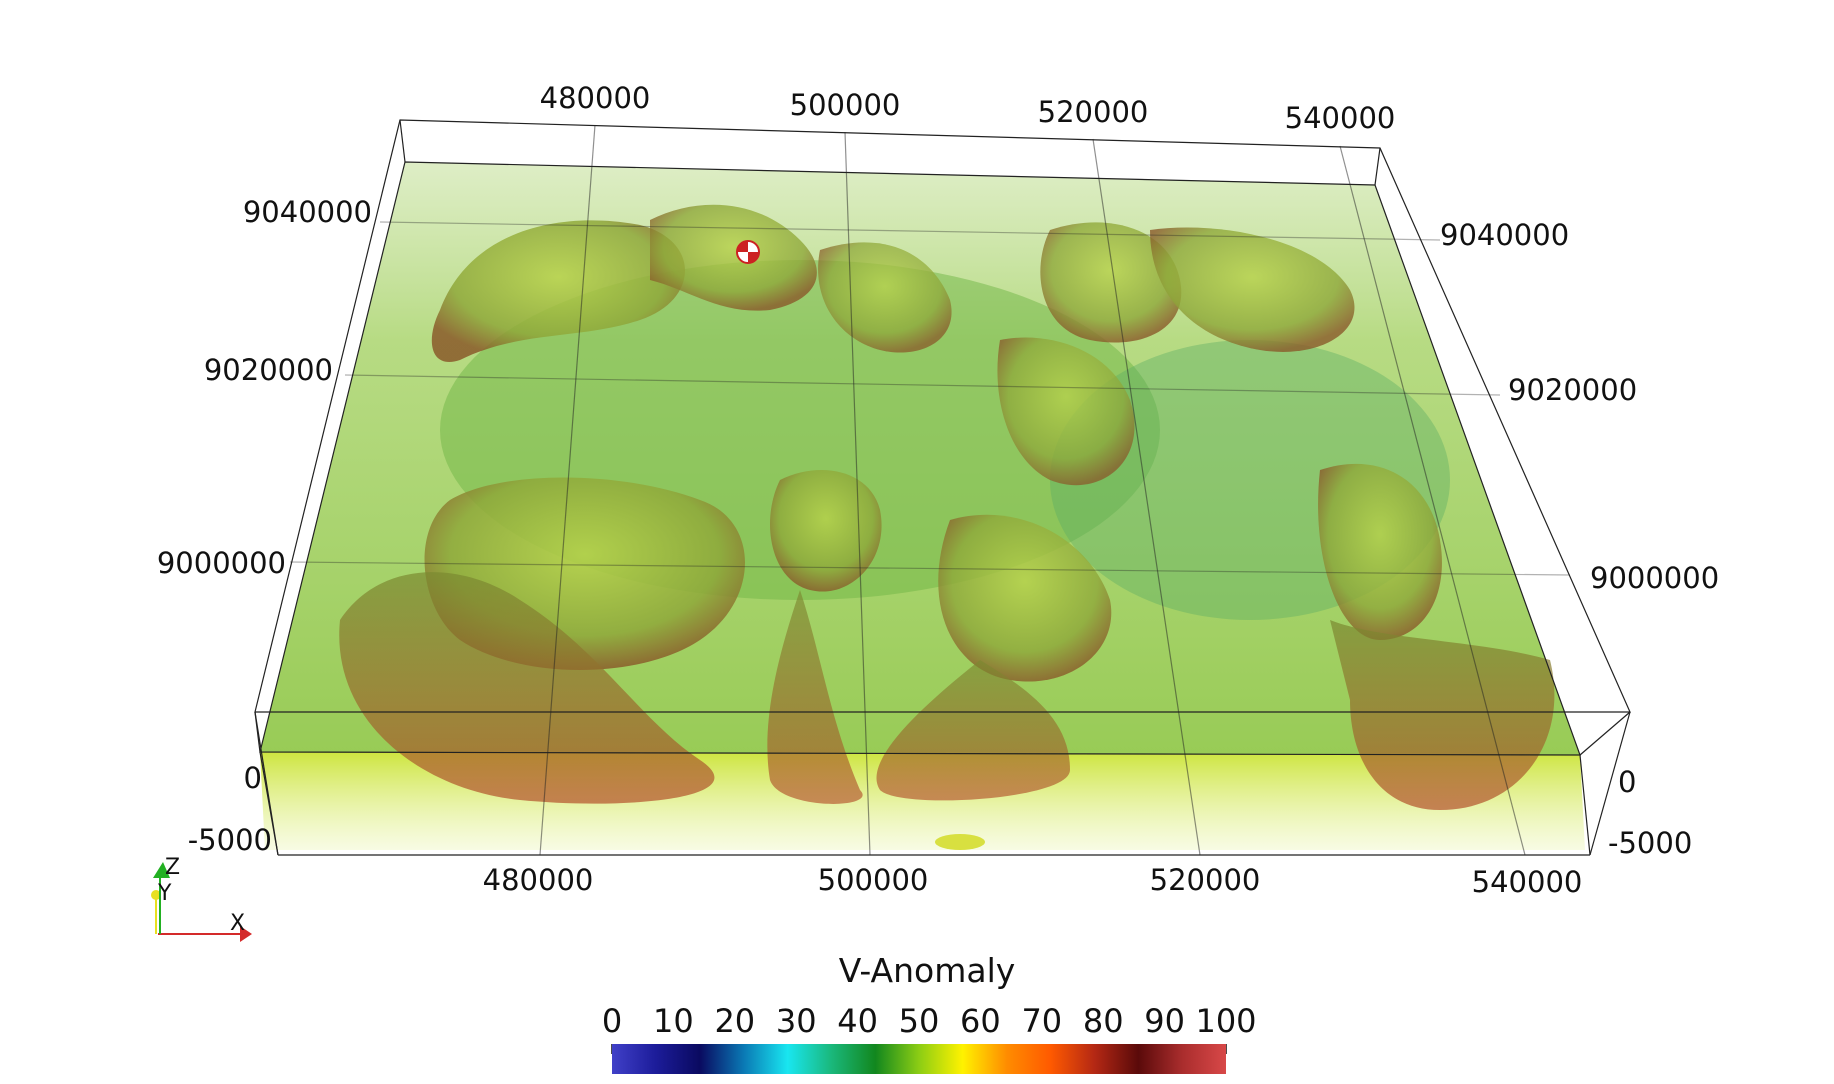 This screenshot has height=1084, width=1834. I want to click on colorbar-title: V-Anomaly, so click(927, 970).